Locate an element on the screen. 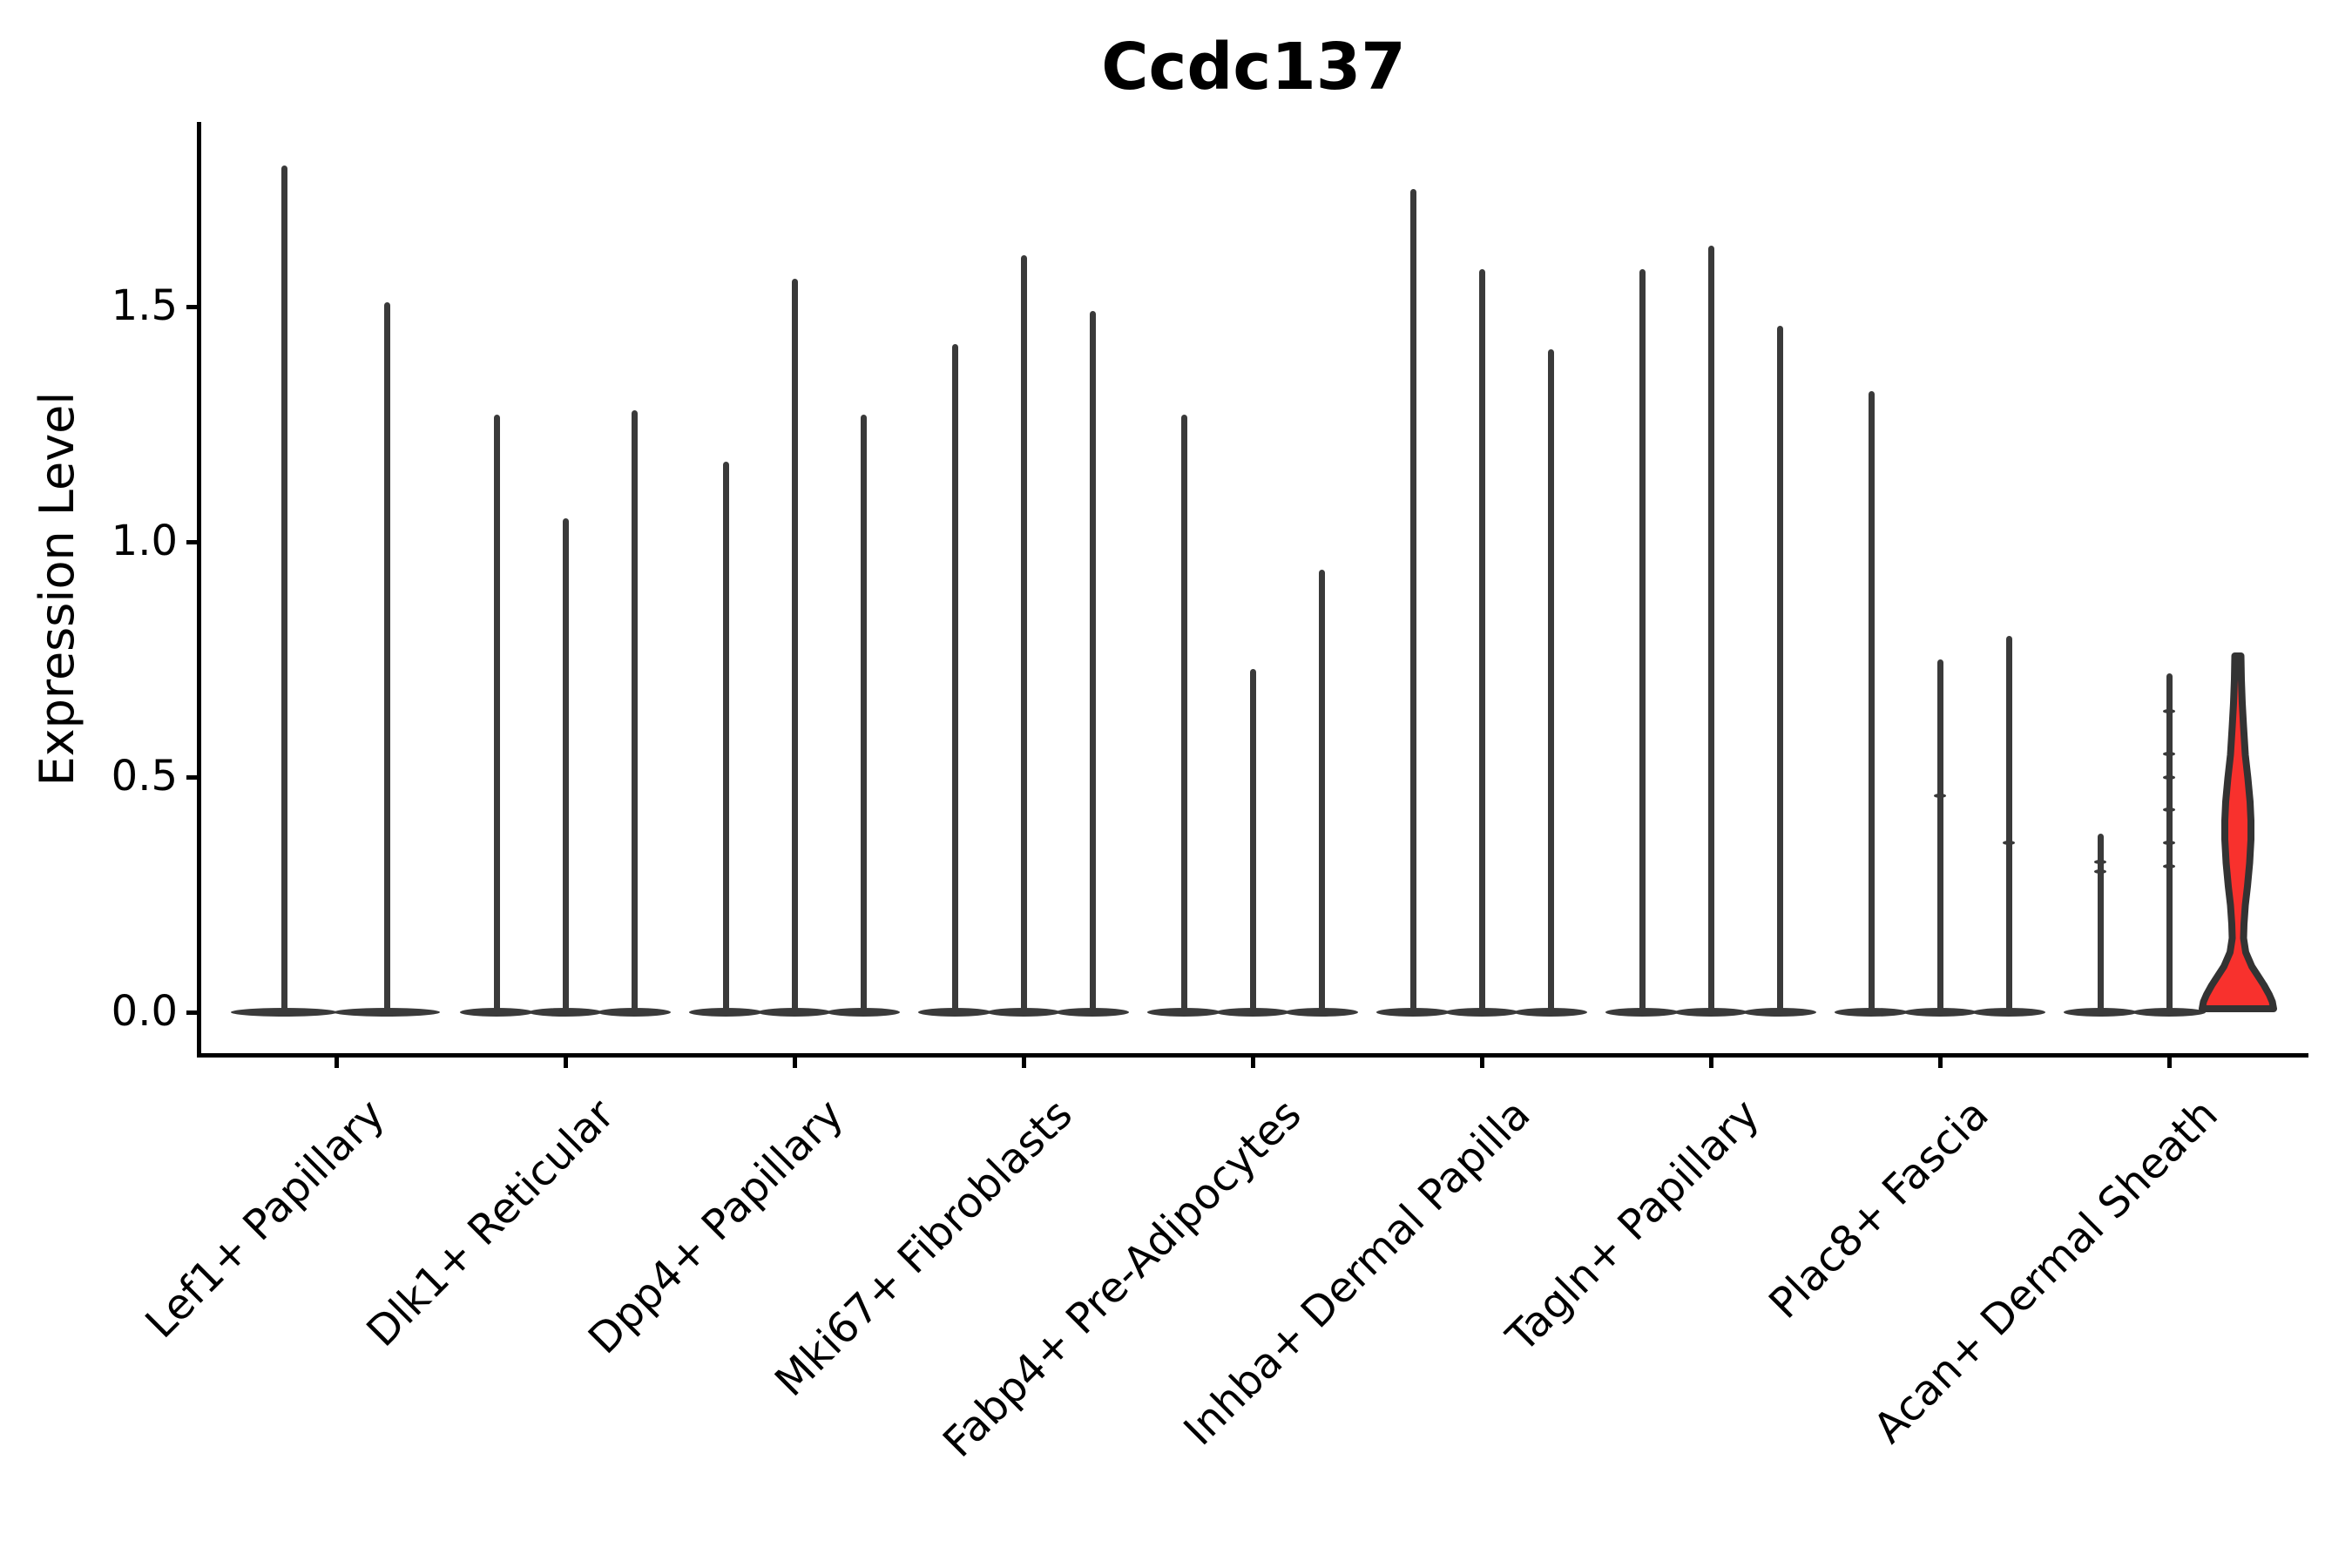  highlighted-violin is located at coordinates (2238, 832).